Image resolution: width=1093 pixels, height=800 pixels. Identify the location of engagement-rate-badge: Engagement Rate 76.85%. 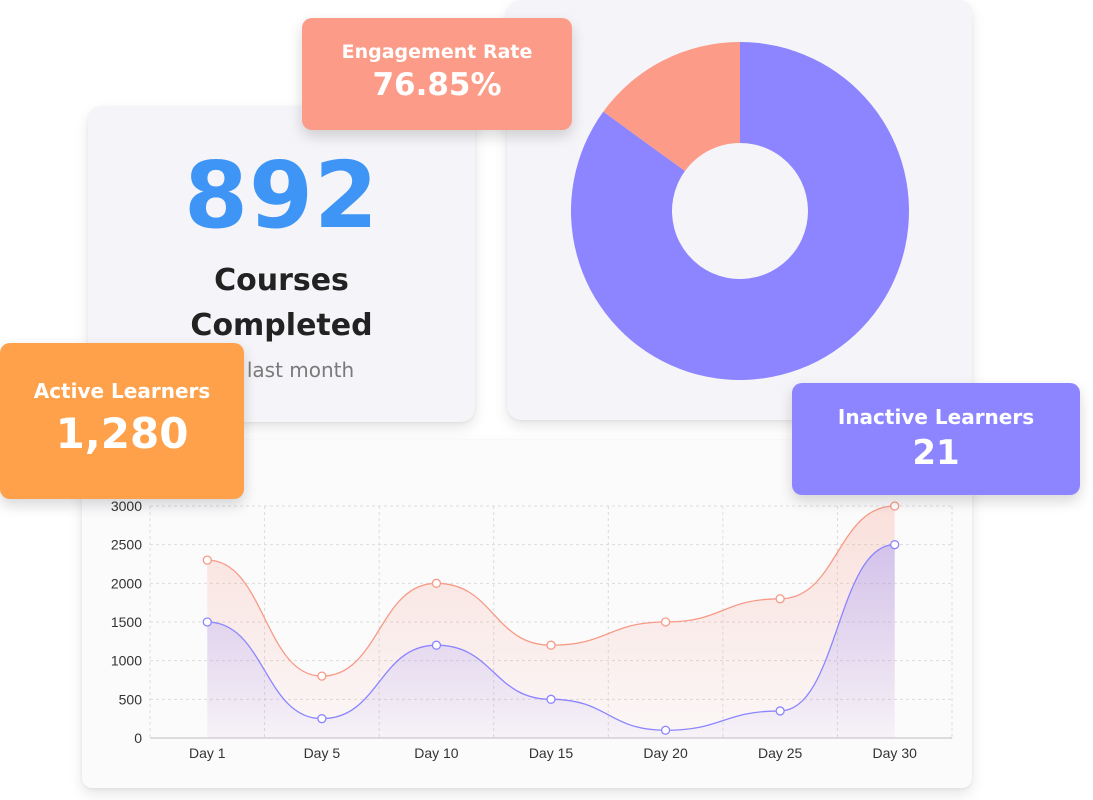
(437, 74).